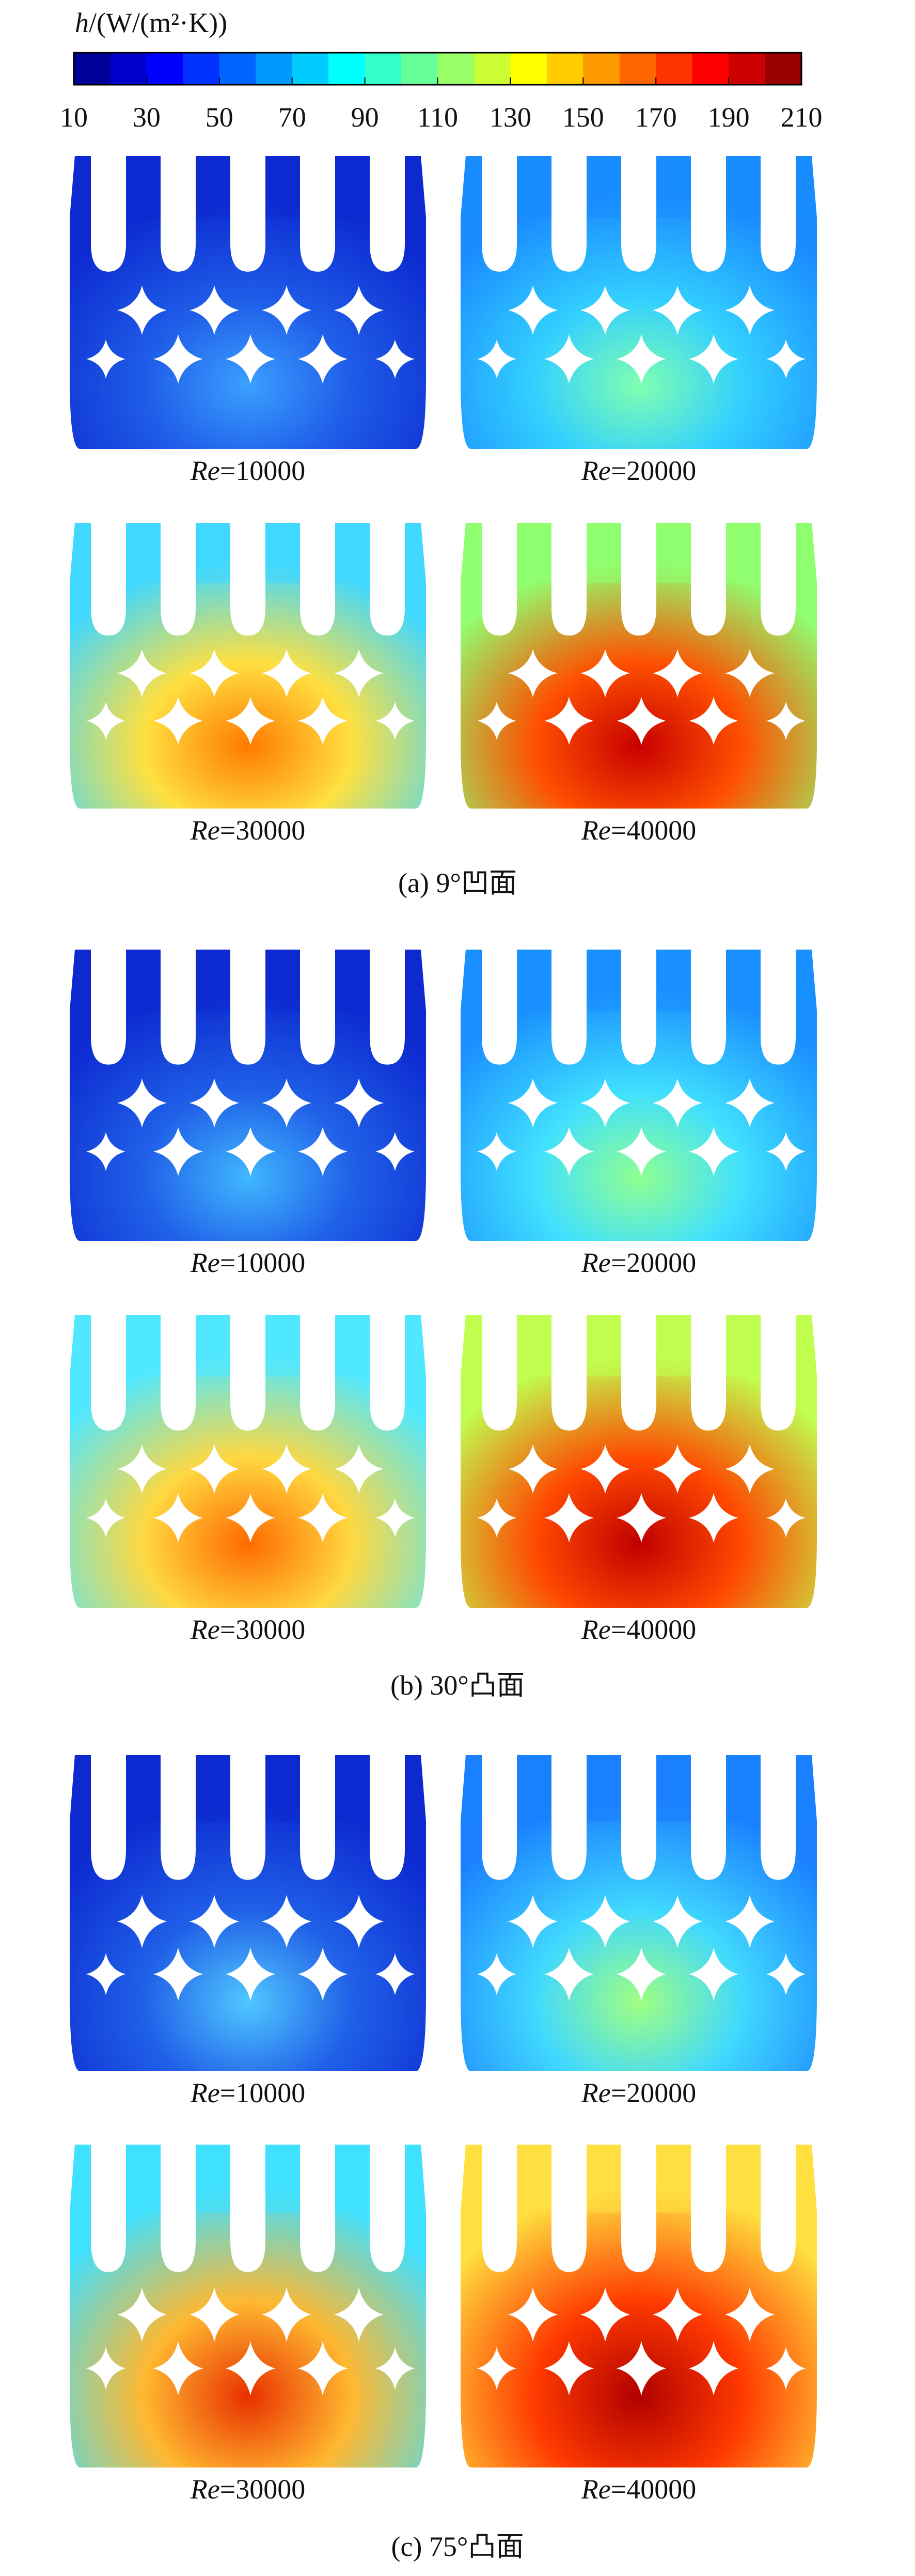 This screenshot has width=915, height=2576. I want to click on re-value: =10000, so click(262, 470).